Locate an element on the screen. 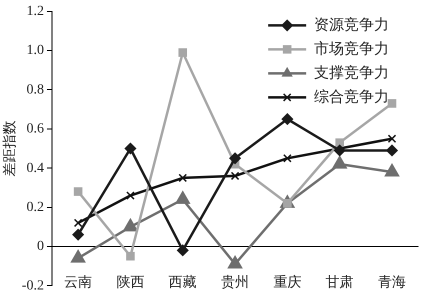 The image size is (441, 297). legend-label: 市场竞争力 is located at coordinates (352, 49).